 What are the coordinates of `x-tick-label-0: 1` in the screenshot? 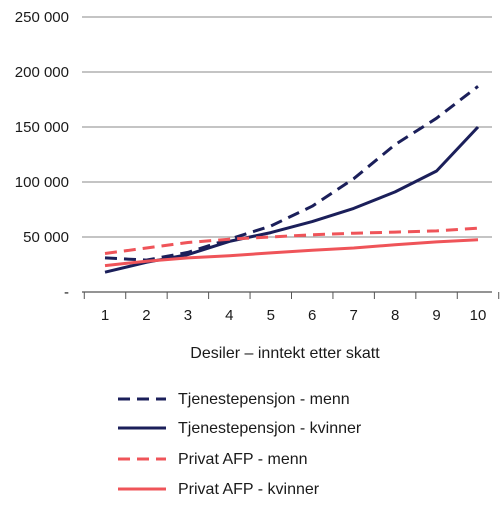 It's located at (105, 315).